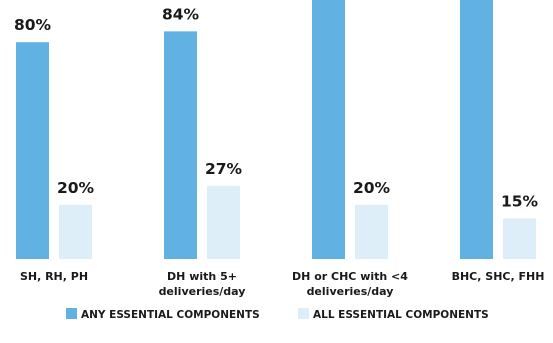 The image size is (553, 343). Describe the element at coordinates (224, 169) in the screenshot. I see `value-label-all-1: 27%` at that location.